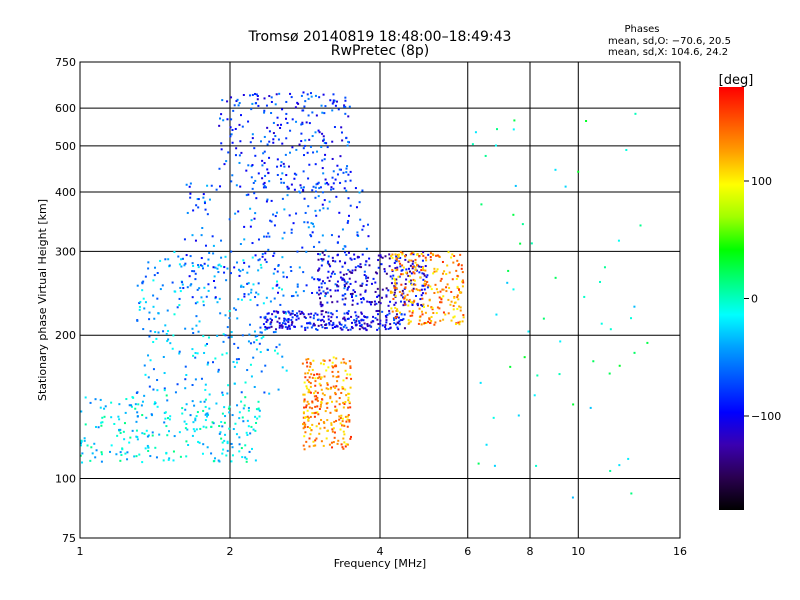 The height and width of the screenshot is (600, 800). What do you see at coordinates (65, 146) in the screenshot?
I see `y-tick-label: 500` at bounding box center [65, 146].